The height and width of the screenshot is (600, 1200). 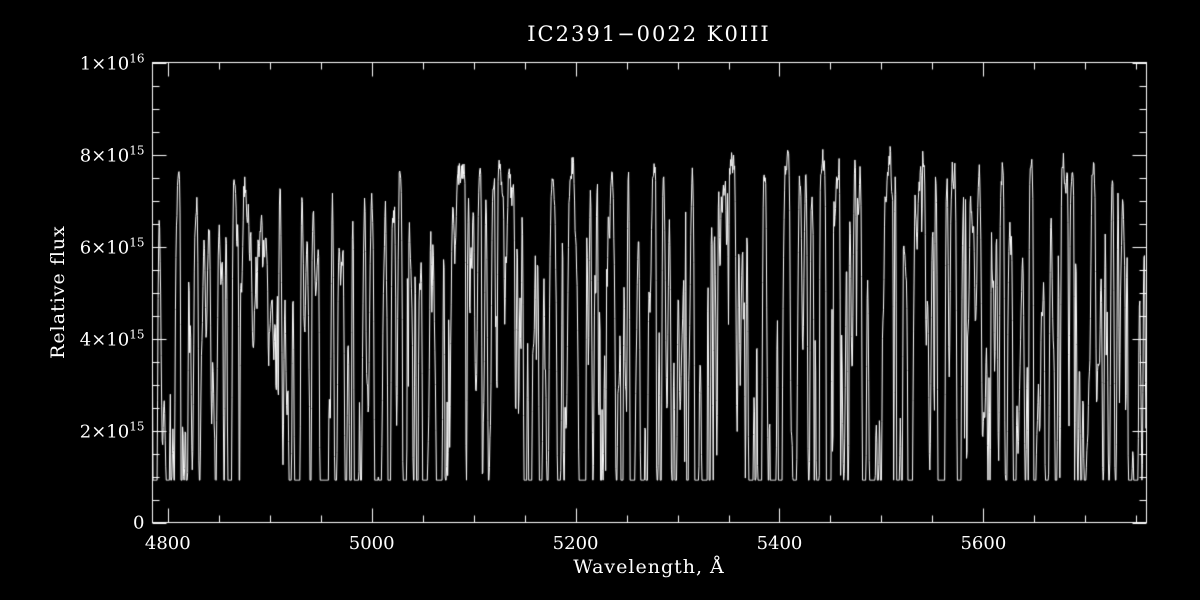 I want to click on y-tick-label: 4×10¹⁵, so click(x=112, y=338).